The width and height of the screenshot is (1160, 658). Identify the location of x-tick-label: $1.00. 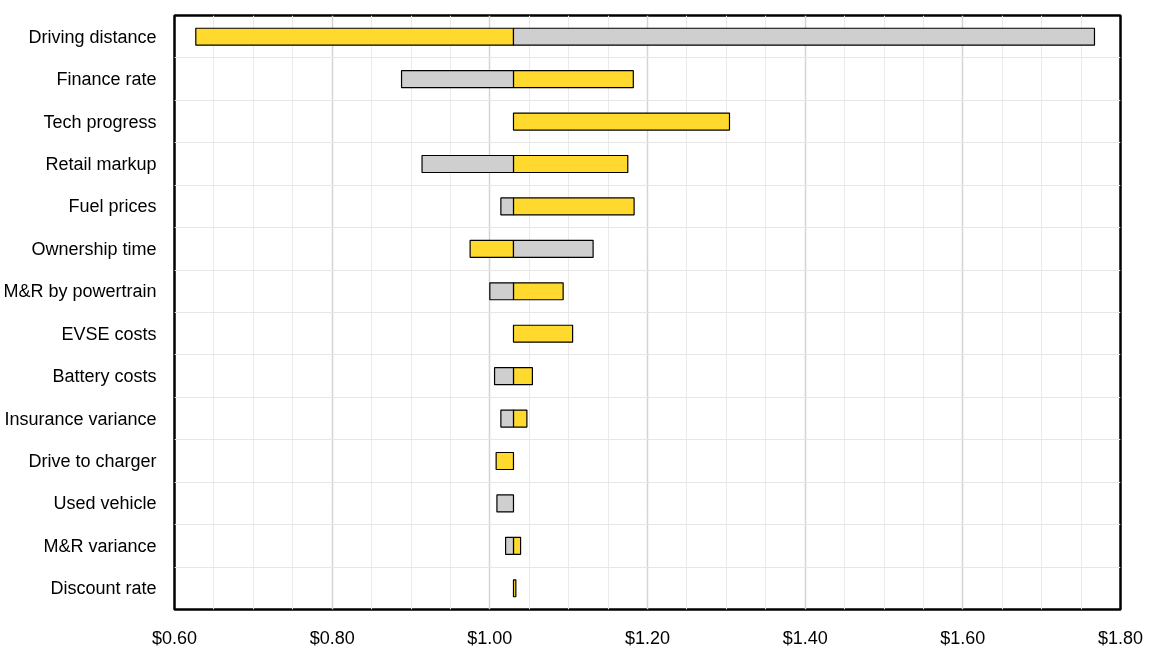
(490, 637).